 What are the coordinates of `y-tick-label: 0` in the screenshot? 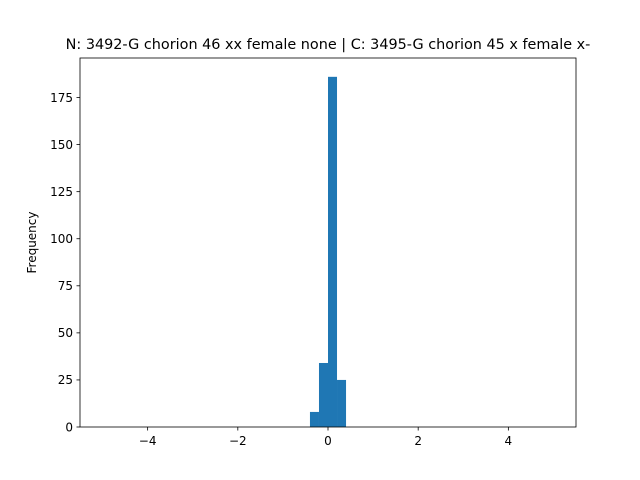 It's located at (69, 427).